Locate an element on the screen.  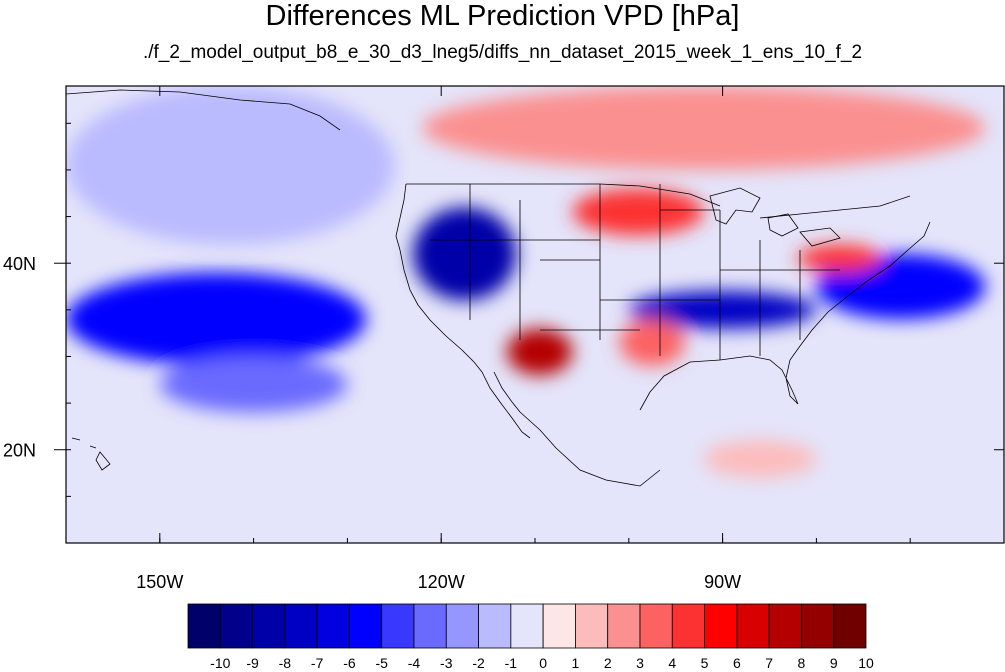
colorbar-label-0: -10 is located at coordinates (220, 663).